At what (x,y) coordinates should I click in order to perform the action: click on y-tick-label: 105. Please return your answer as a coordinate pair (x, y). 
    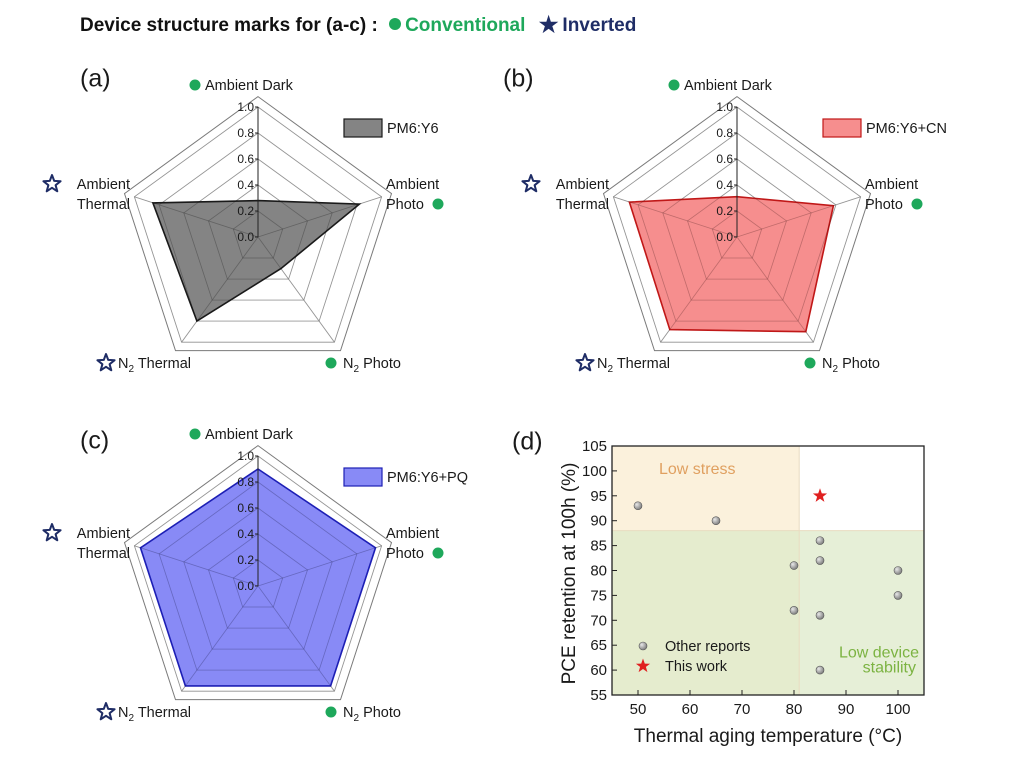
    Looking at the image, I should click on (594, 446).